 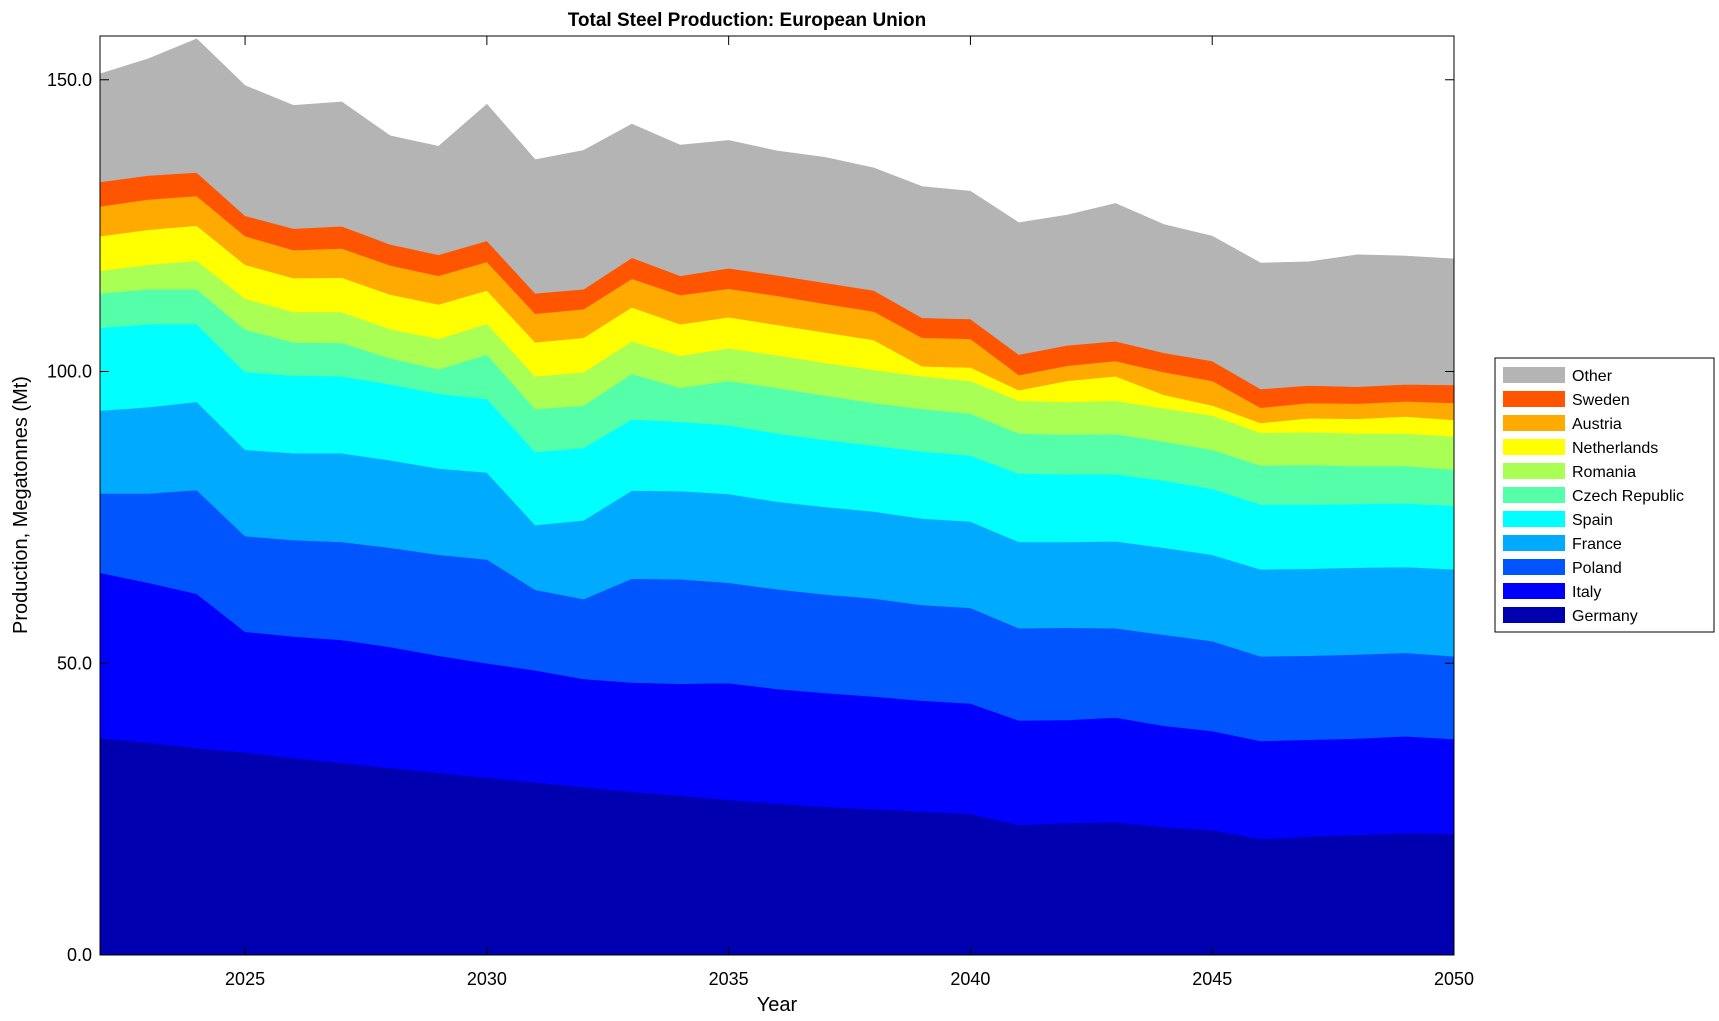 What do you see at coordinates (1597, 568) in the screenshot?
I see `legend-label: Poland` at bounding box center [1597, 568].